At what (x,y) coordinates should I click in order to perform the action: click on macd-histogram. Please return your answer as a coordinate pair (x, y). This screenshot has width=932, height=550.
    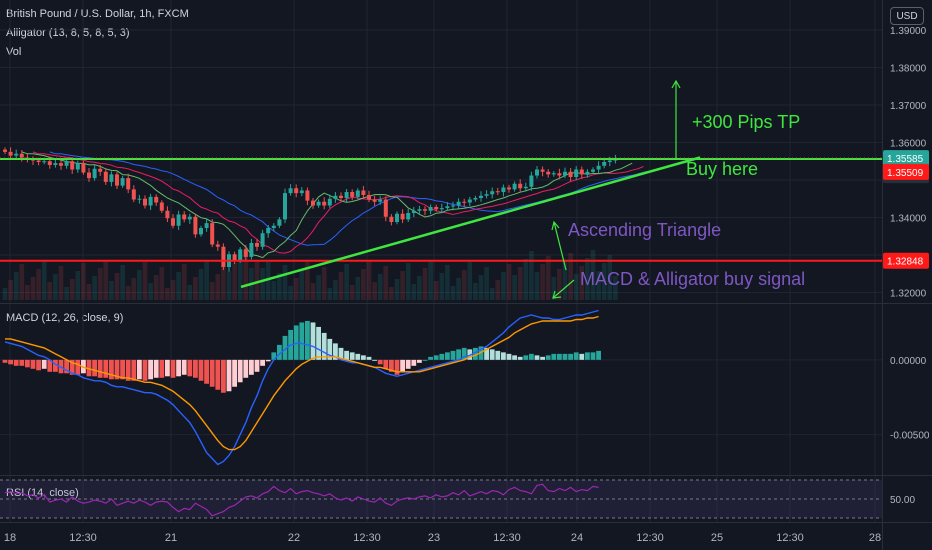
    Looking at the image, I should click on (301, 356).